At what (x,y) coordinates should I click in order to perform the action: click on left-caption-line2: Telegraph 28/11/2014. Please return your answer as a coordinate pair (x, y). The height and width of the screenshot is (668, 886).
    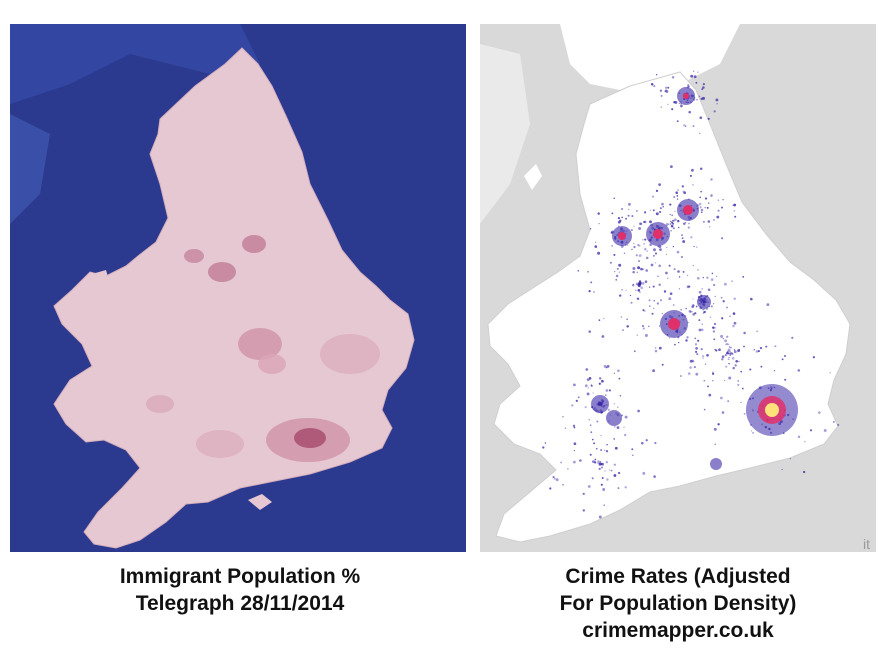
    Looking at the image, I should click on (240, 603).